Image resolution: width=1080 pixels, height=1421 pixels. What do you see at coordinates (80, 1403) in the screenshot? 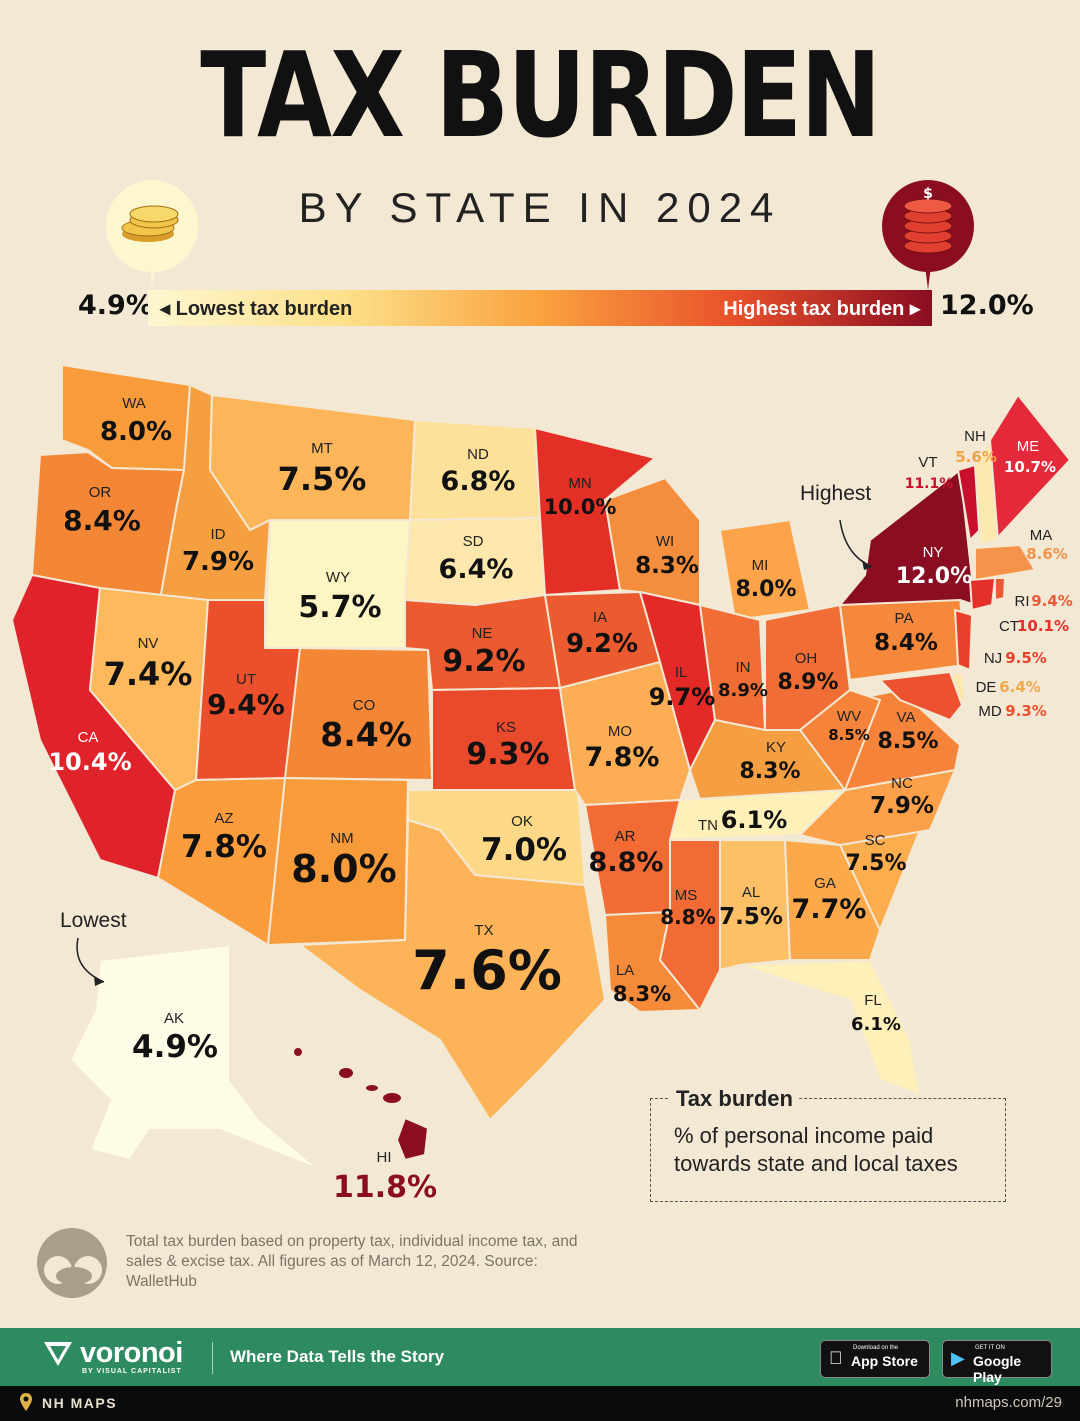
I see `bottom-brand: NH MAPS` at bounding box center [80, 1403].